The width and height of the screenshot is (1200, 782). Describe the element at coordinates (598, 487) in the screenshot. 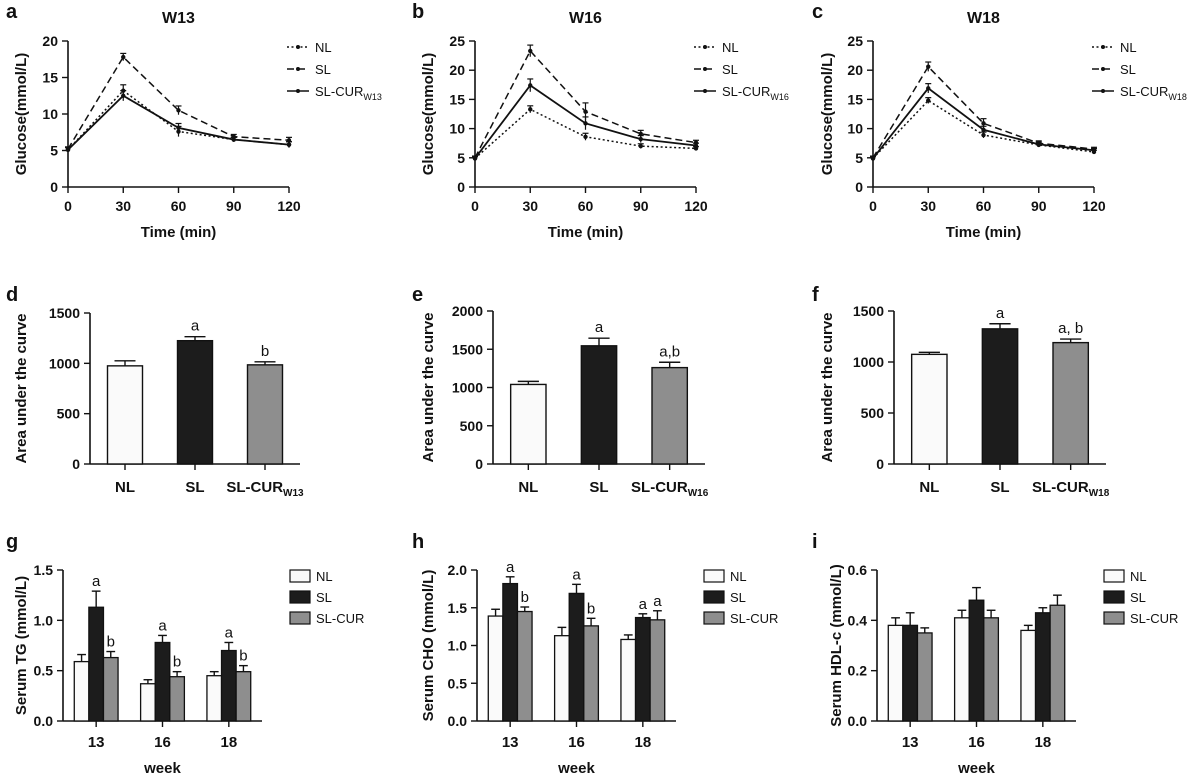

I see `x-tick-label: SL` at that location.